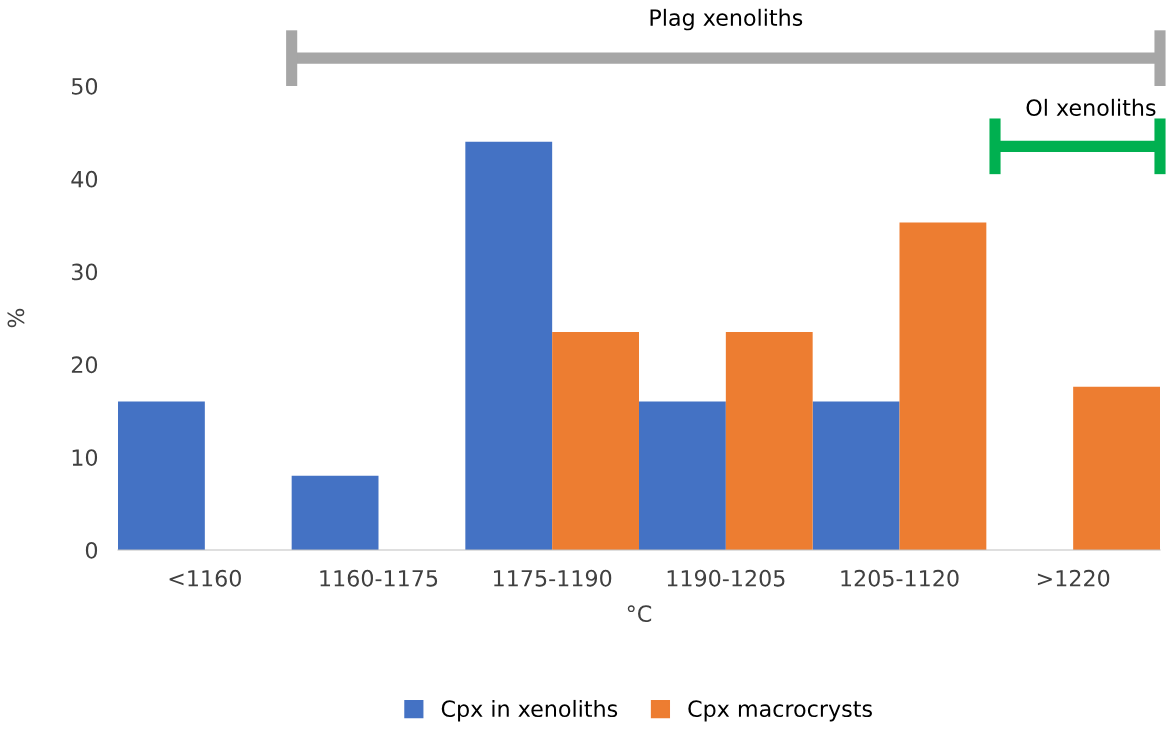 This screenshot has width=1167, height=732. Describe the element at coordinates (84, 179) in the screenshot. I see `y-tick-label: 40` at that location.